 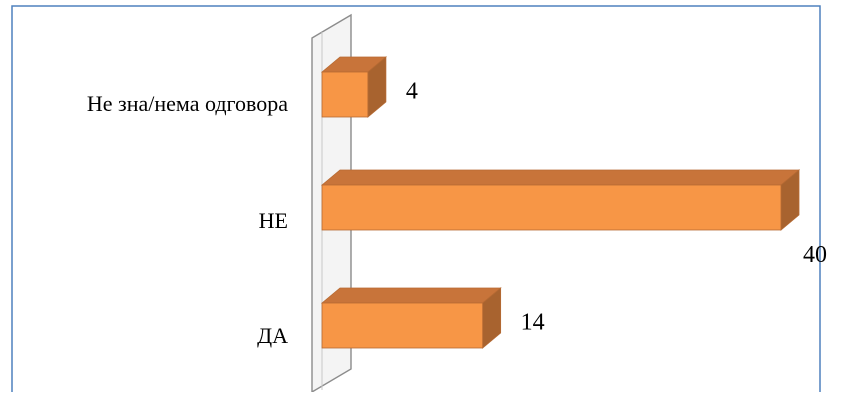 I want to click on category-label: ДА, so click(x=272, y=335).